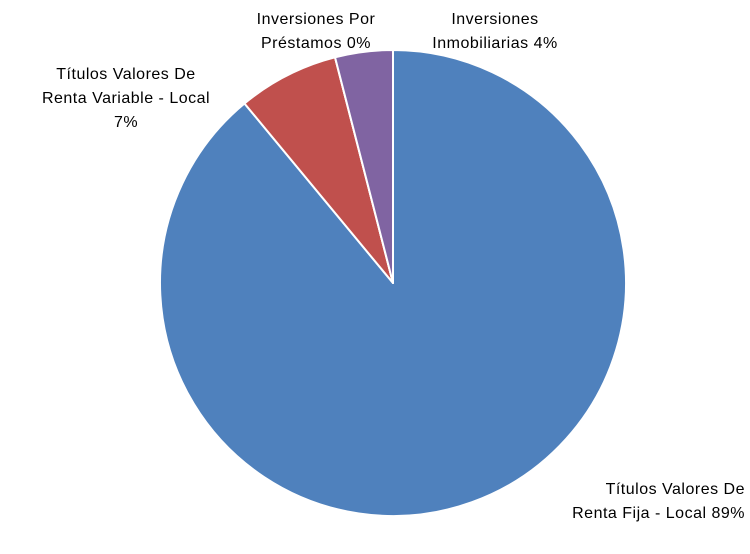 The width and height of the screenshot is (750, 554). I want to click on slice-label: Inversiones Por Préstamos 0%, so click(316, 32).